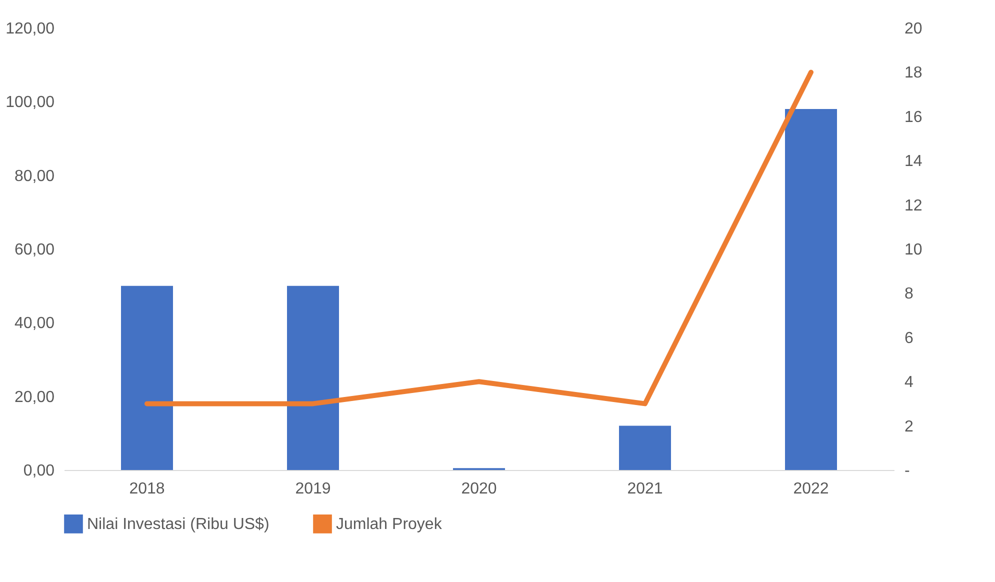  I want to click on legend-label: Jumlah Proyek, so click(389, 524).